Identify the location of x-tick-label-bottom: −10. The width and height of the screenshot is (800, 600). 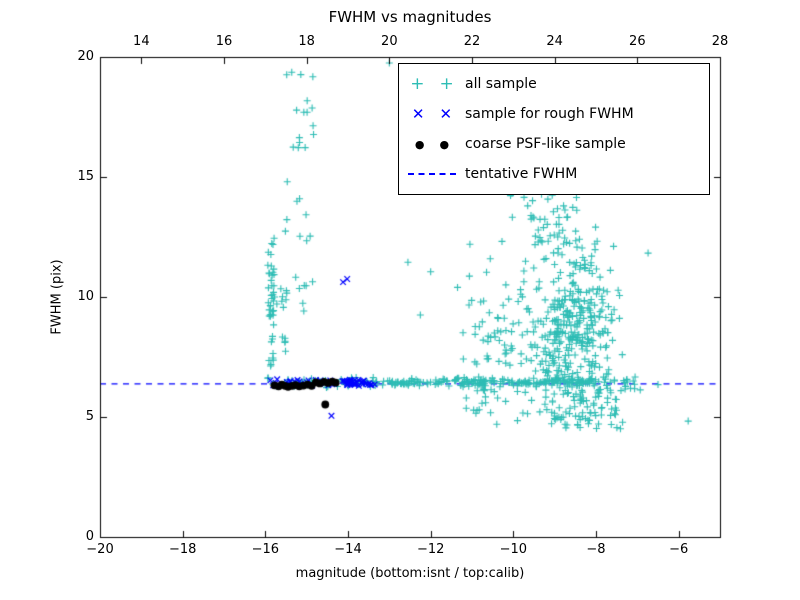
(513, 549).